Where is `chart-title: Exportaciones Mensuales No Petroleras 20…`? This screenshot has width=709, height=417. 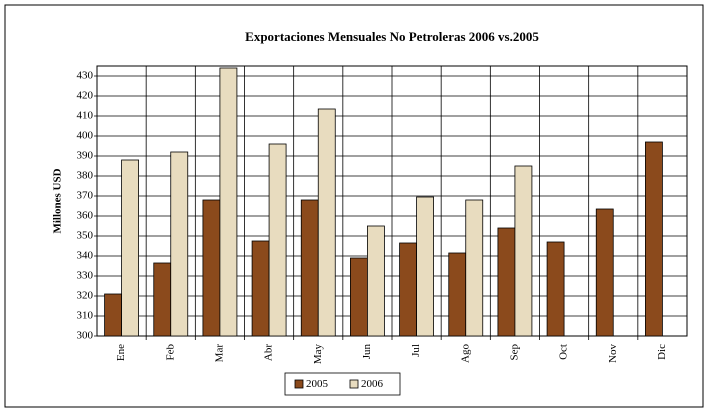 chart-title: Exportaciones Mensuales No Petroleras 20… is located at coordinates (392, 36).